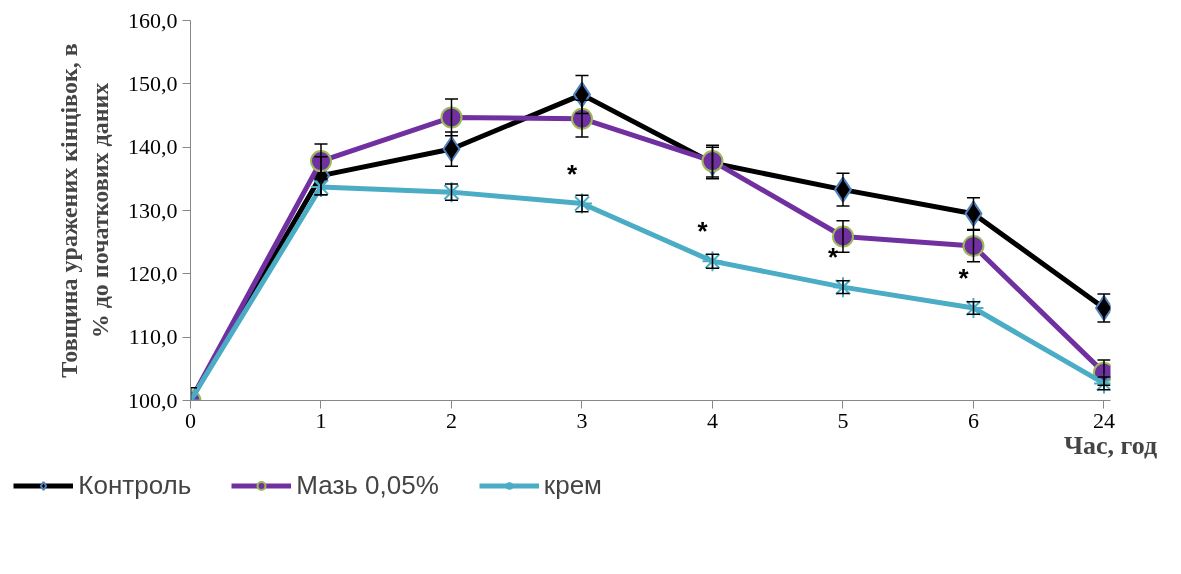 The image size is (1181, 574). What do you see at coordinates (843, 420) in the screenshot?
I see `x-tick-label: 5` at bounding box center [843, 420].